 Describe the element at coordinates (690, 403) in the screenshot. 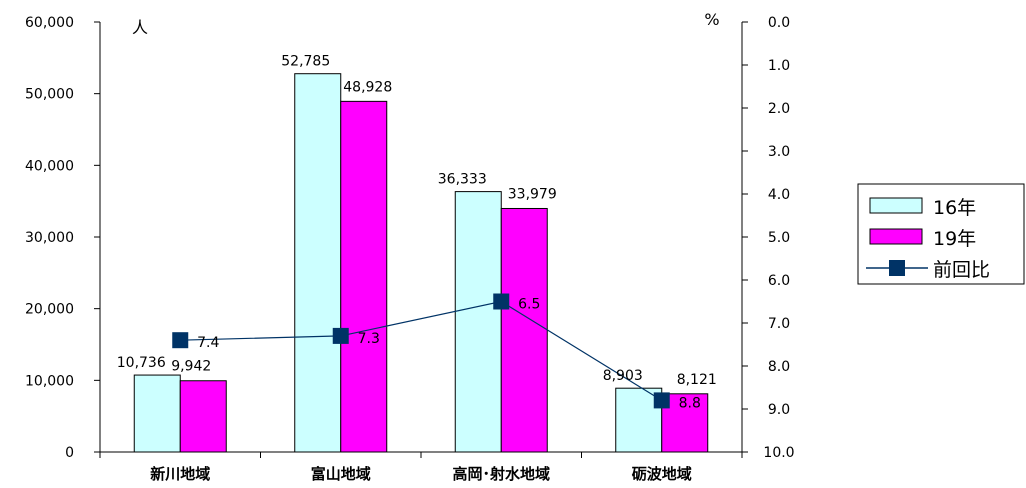

I see `line-data-label: 8.8` at that location.